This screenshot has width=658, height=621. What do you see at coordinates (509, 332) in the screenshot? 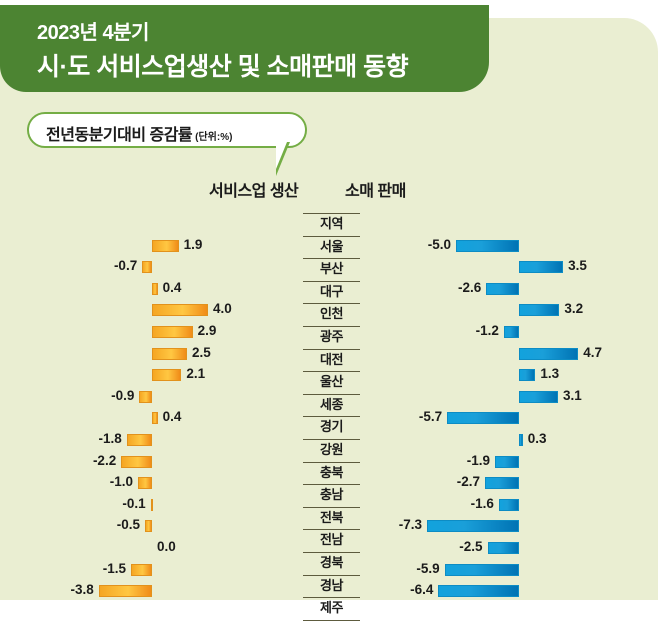
I see `bar-row-retail-sales: -1.2` at bounding box center [509, 332].